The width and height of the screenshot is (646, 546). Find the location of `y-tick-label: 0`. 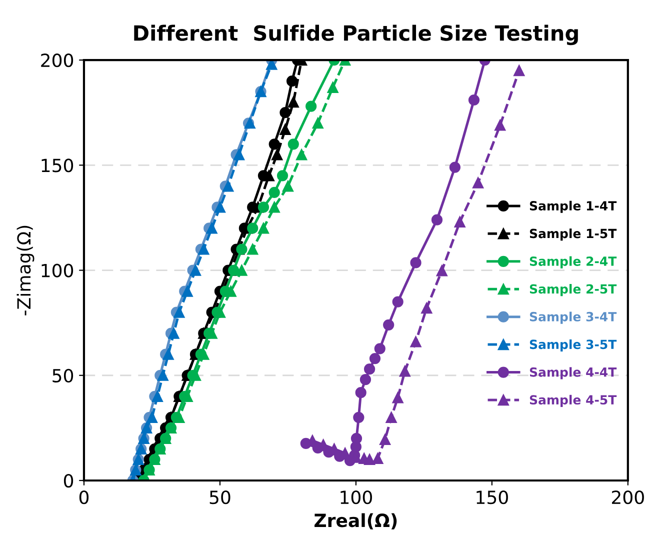

y-tick-label: 0 is located at coordinates (69, 481).